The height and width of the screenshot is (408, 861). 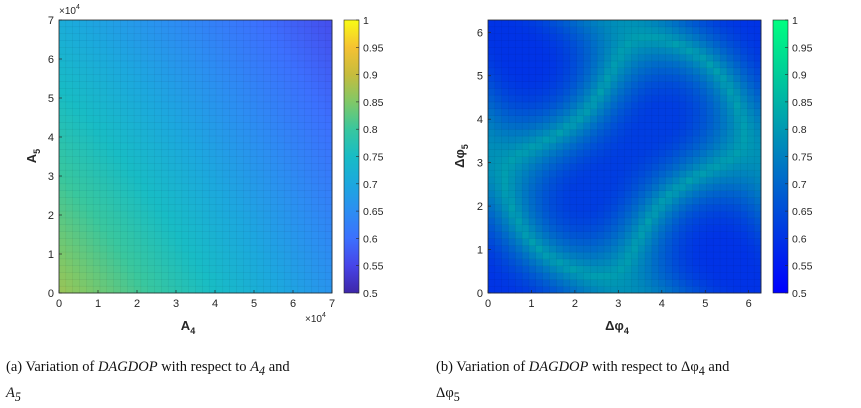 I want to click on caption-a-tag: (a), so click(x=14, y=367).